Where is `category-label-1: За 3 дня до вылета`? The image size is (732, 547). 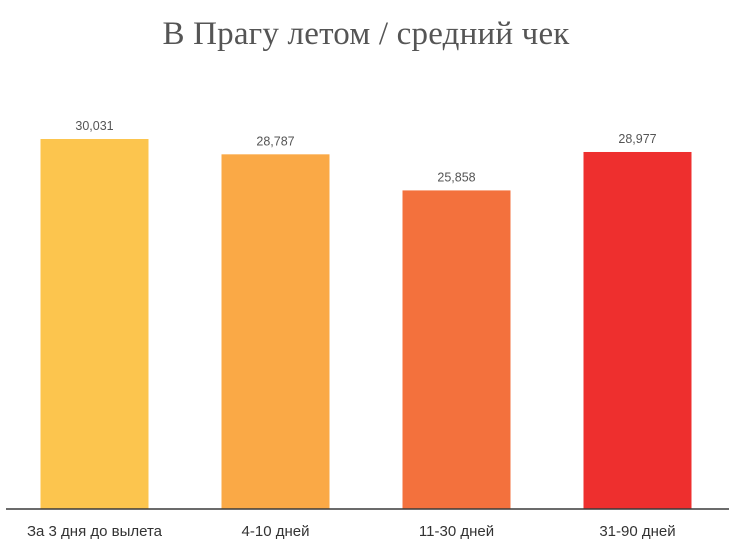 category-label-1: За 3 дня до вылета is located at coordinates (95, 531).